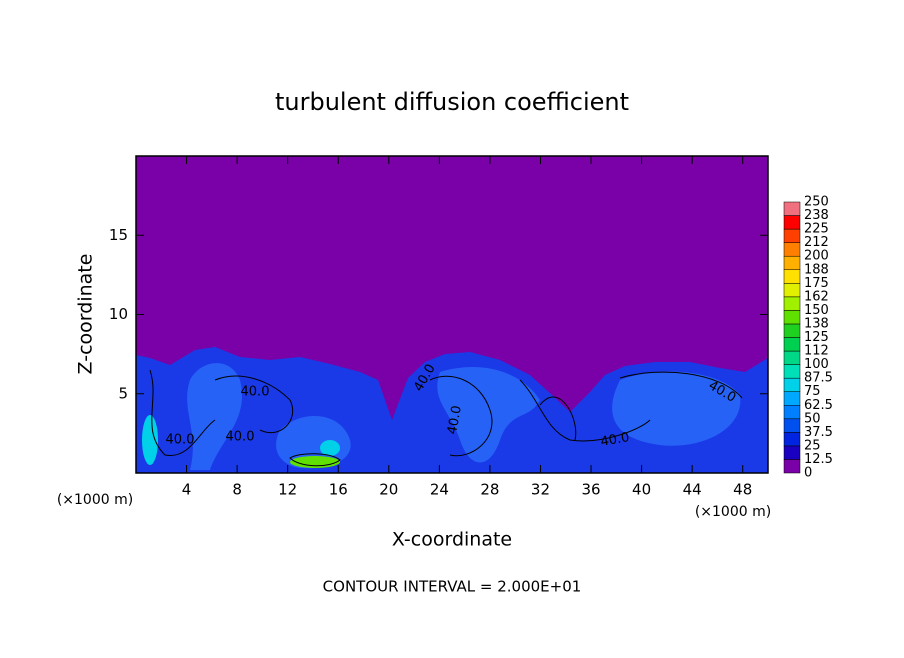 This screenshot has height=658, width=904. Describe the element at coordinates (452, 540) in the screenshot. I see `x-axis-label: X-coordinate` at that location.